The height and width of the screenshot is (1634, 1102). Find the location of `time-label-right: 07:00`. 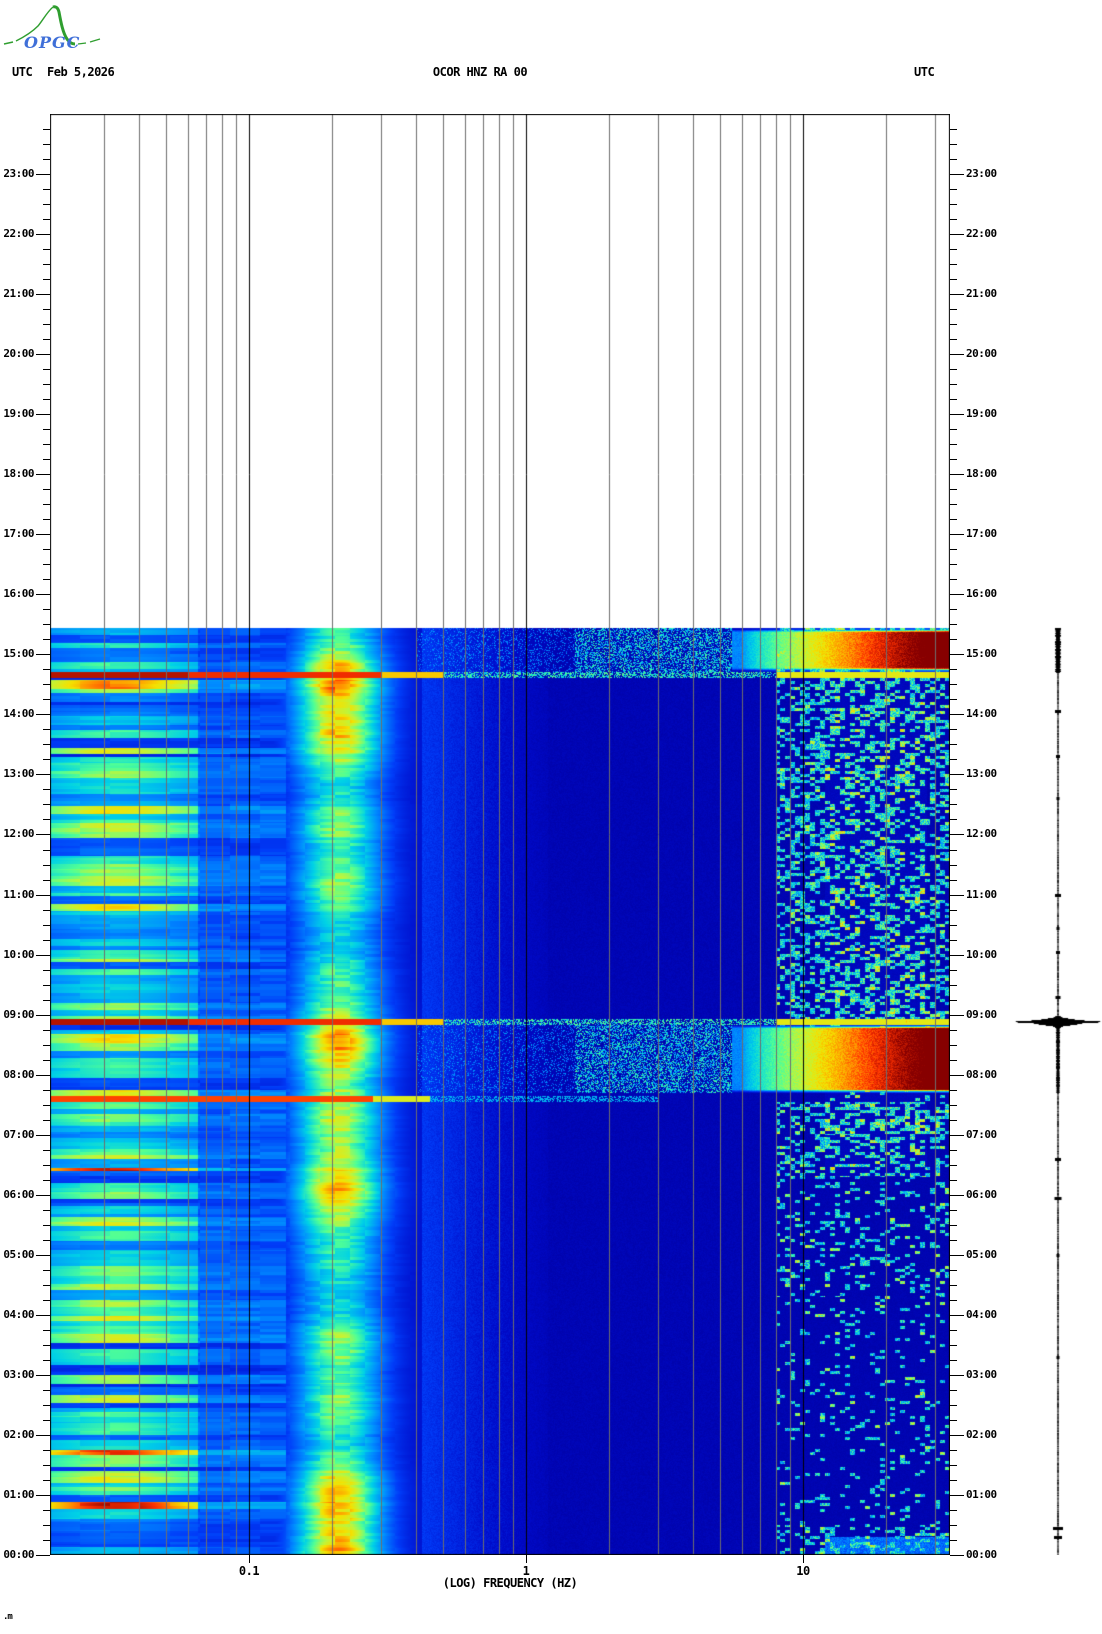

time-label-right: 07:00 is located at coordinates (981, 1134).